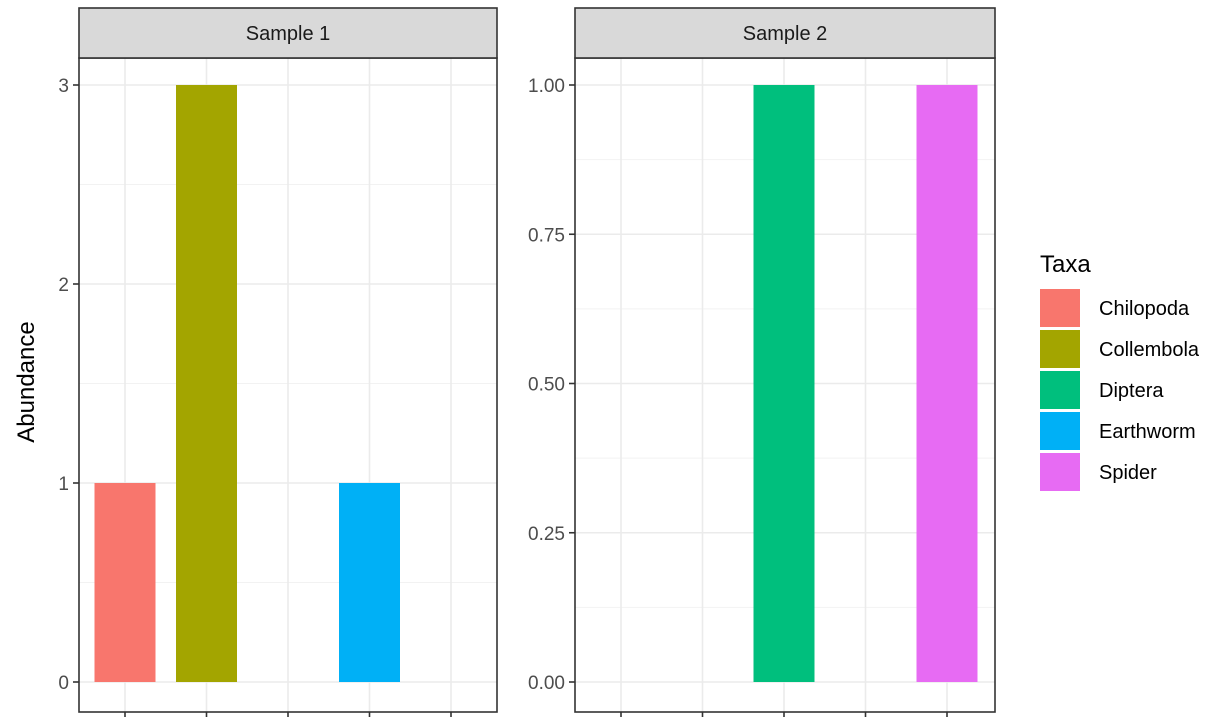 The height and width of the screenshot is (717, 1230). Describe the element at coordinates (1147, 432) in the screenshot. I see `legend-label-earthworm: Earthworm` at that location.